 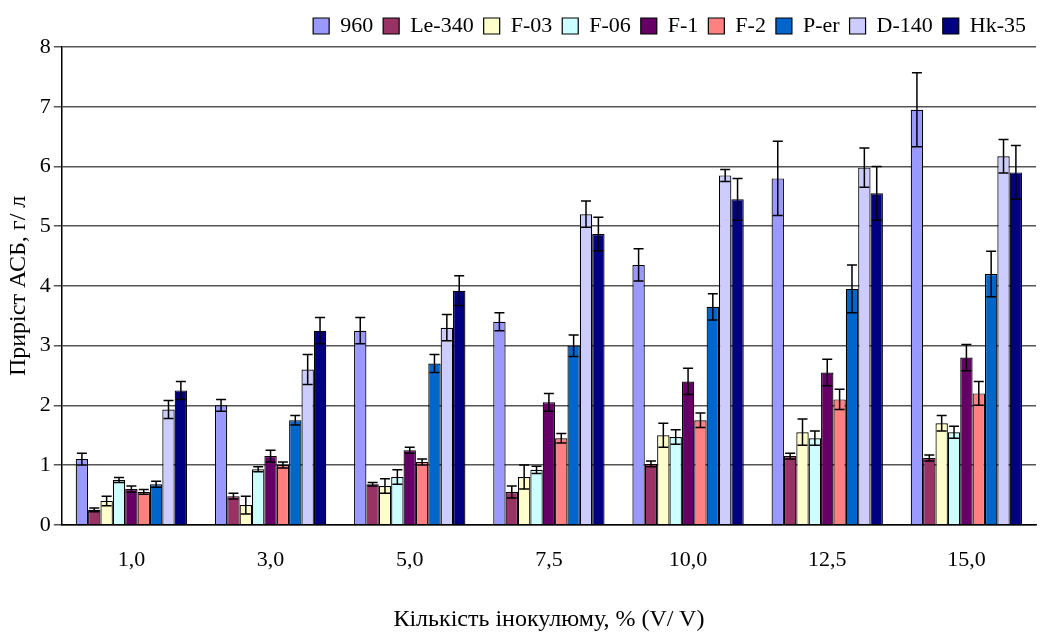 What do you see at coordinates (549, 558) in the screenshot?
I see `x-tick-label: 7,5` at bounding box center [549, 558].